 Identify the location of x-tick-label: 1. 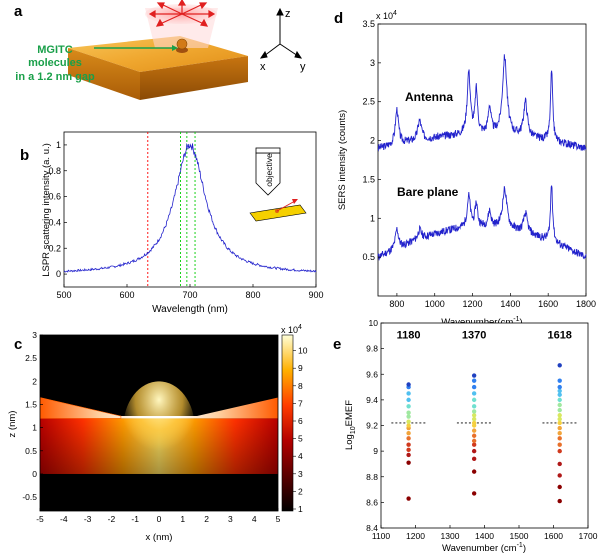
(182, 519).